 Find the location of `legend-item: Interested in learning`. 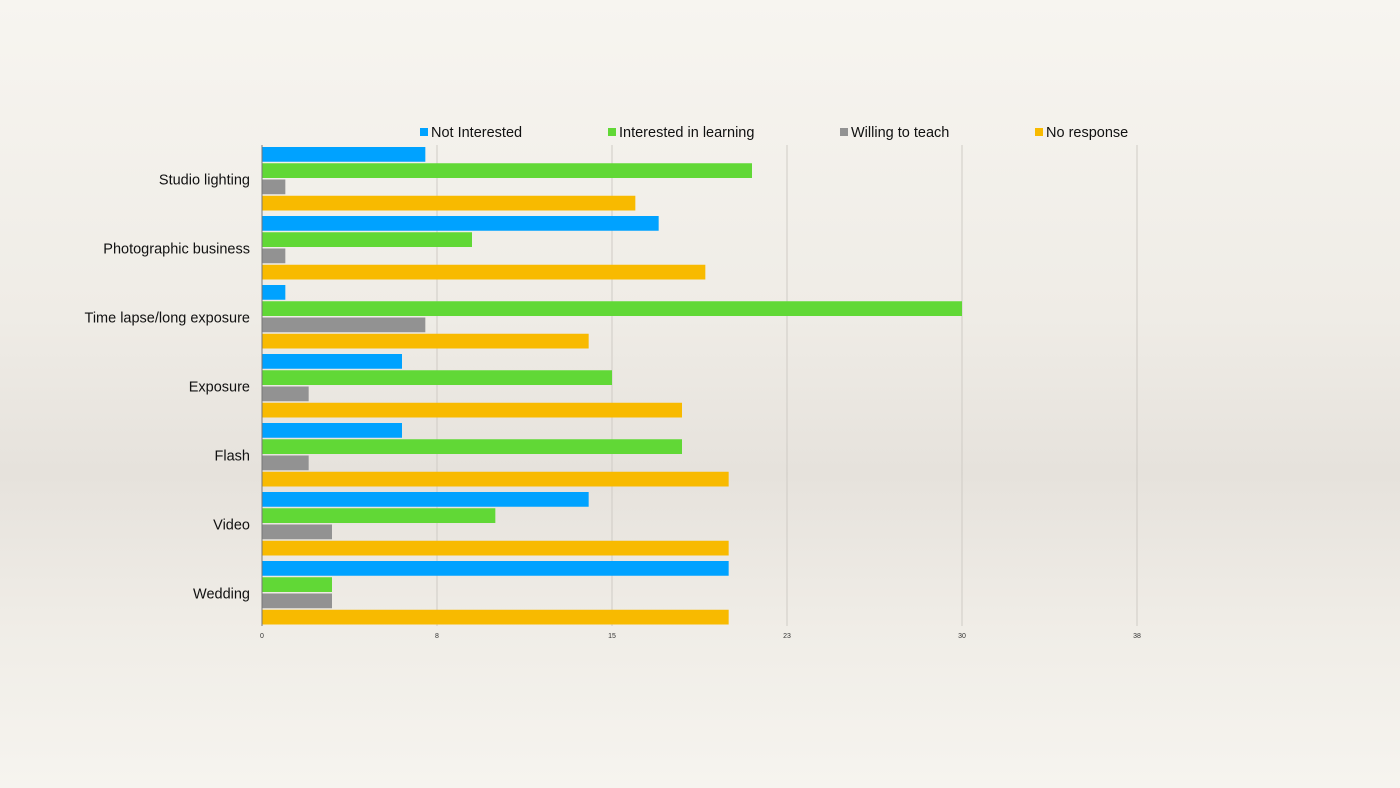

legend-item: Interested in learning is located at coordinates (681, 133).